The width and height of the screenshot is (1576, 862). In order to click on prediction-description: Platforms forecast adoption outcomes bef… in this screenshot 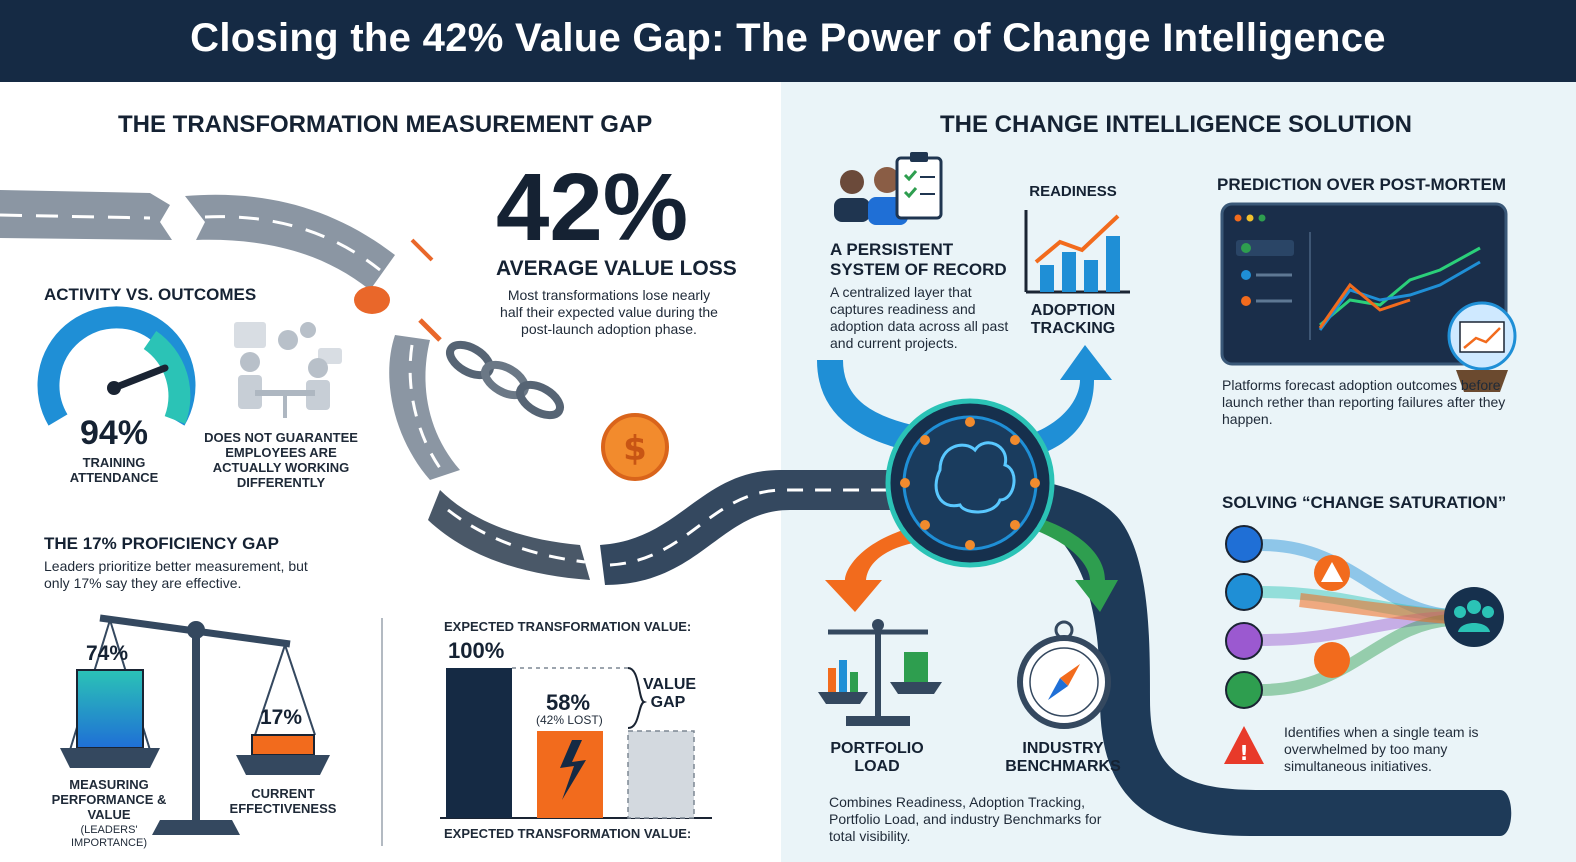, I will do `click(1364, 402)`.